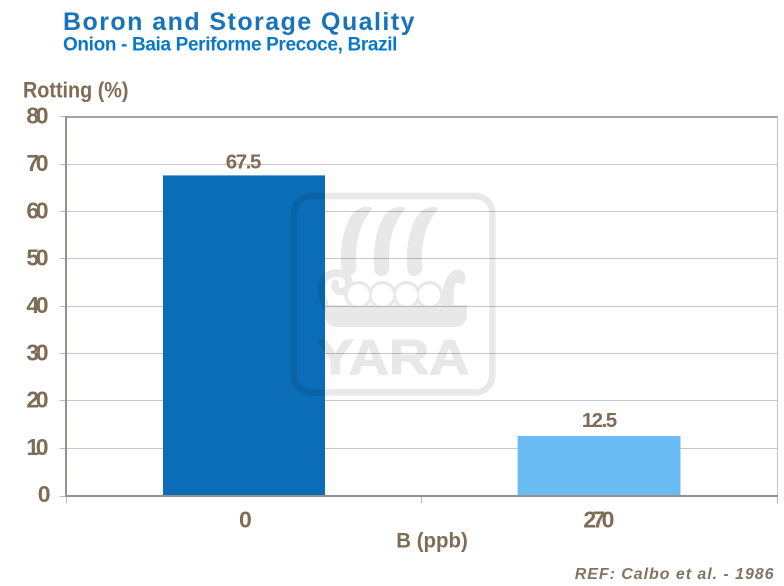 The height and width of the screenshot is (586, 784). Describe the element at coordinates (599, 420) in the screenshot. I see `svg-text: 12.5` at that location.